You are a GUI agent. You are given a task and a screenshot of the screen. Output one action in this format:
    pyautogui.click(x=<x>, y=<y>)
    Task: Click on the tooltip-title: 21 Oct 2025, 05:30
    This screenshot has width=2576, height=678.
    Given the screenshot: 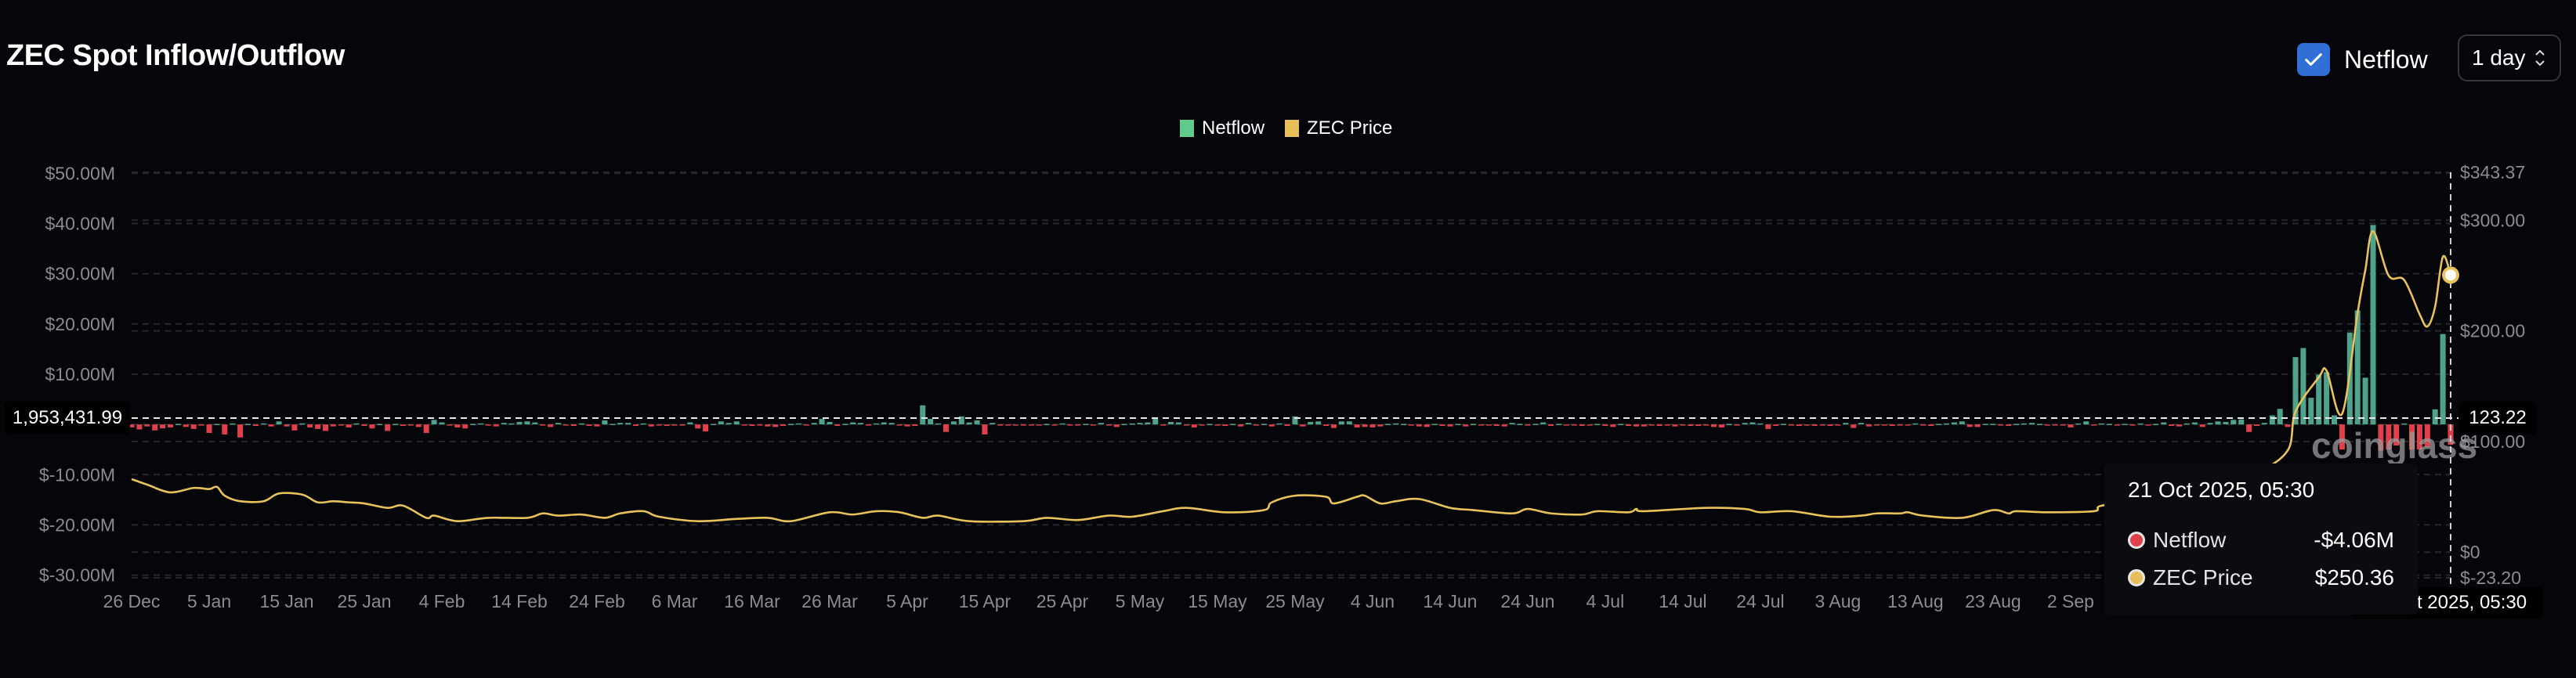 What is the action you would take?
    pyautogui.click(x=2221, y=490)
    